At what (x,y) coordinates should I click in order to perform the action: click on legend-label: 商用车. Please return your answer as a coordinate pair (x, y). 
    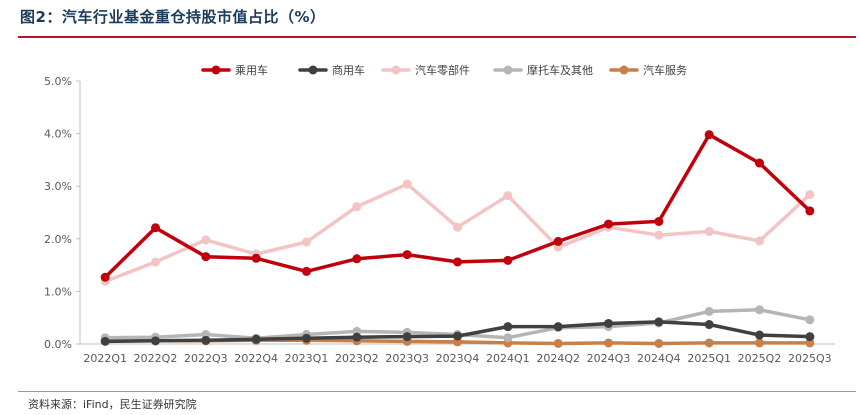
    Looking at the image, I should click on (348, 70).